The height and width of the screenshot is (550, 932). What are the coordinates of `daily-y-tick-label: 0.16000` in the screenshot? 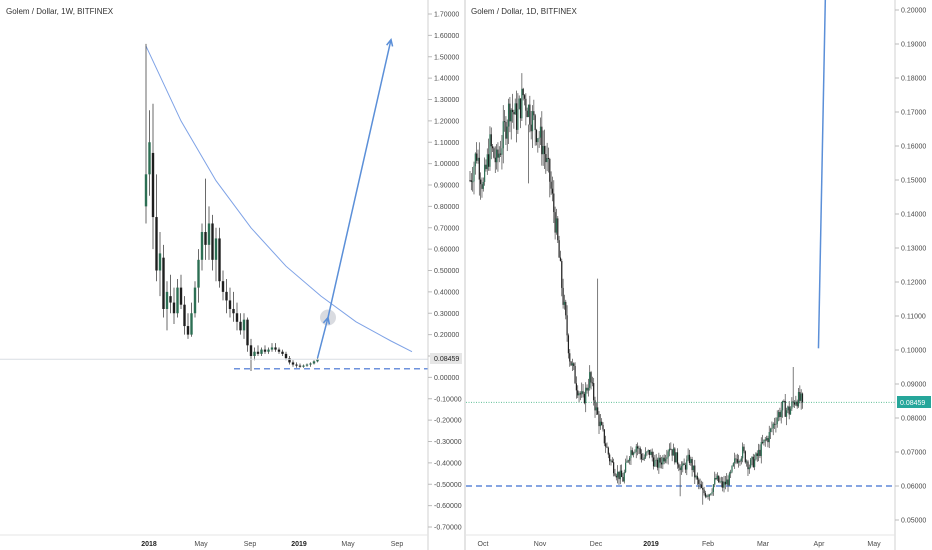 It's located at (913, 147).